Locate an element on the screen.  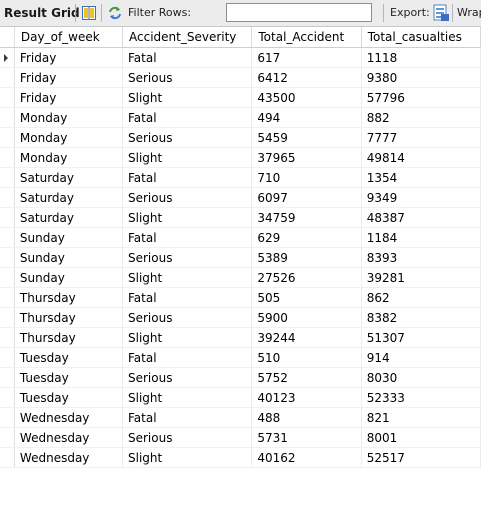
table-row: Tuesday Serious 5752 8030 is located at coordinates (240, 377).